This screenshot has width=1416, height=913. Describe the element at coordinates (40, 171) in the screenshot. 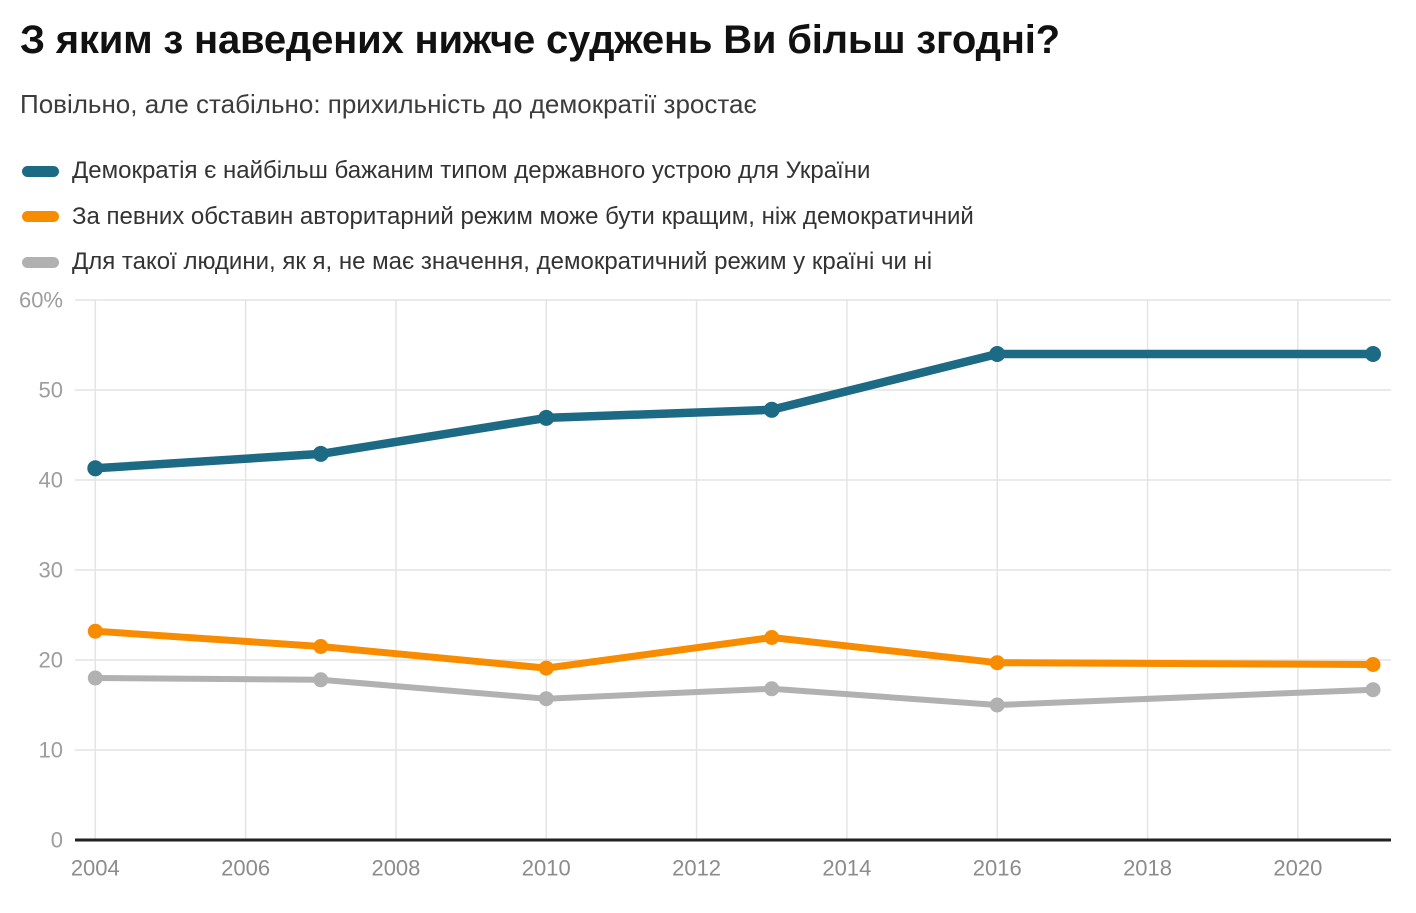

I see `legend-swatch-teal-icon` at that location.